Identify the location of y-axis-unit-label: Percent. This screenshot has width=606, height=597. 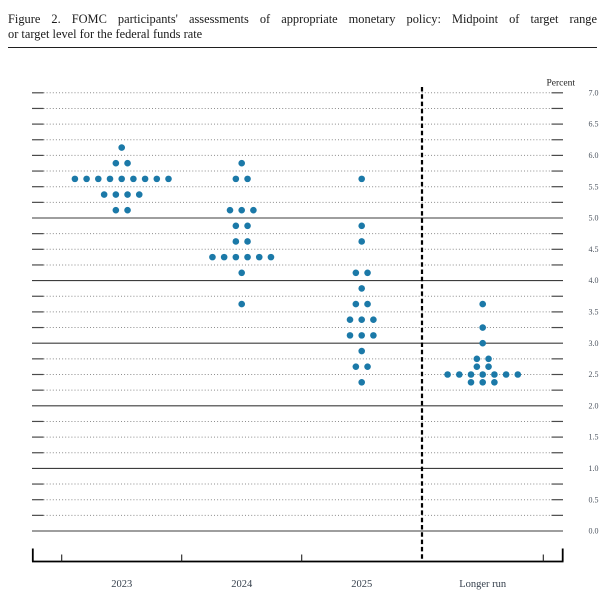
(561, 84).